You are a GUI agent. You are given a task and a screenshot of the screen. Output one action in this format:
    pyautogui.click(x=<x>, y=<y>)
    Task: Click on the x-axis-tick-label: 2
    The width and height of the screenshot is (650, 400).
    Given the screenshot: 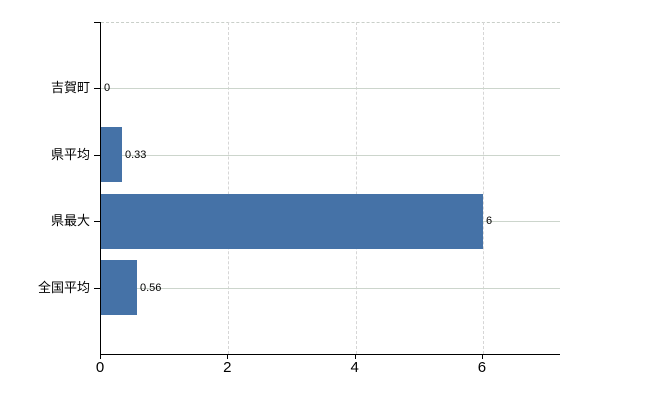 What is the action you would take?
    pyautogui.click(x=227, y=367)
    